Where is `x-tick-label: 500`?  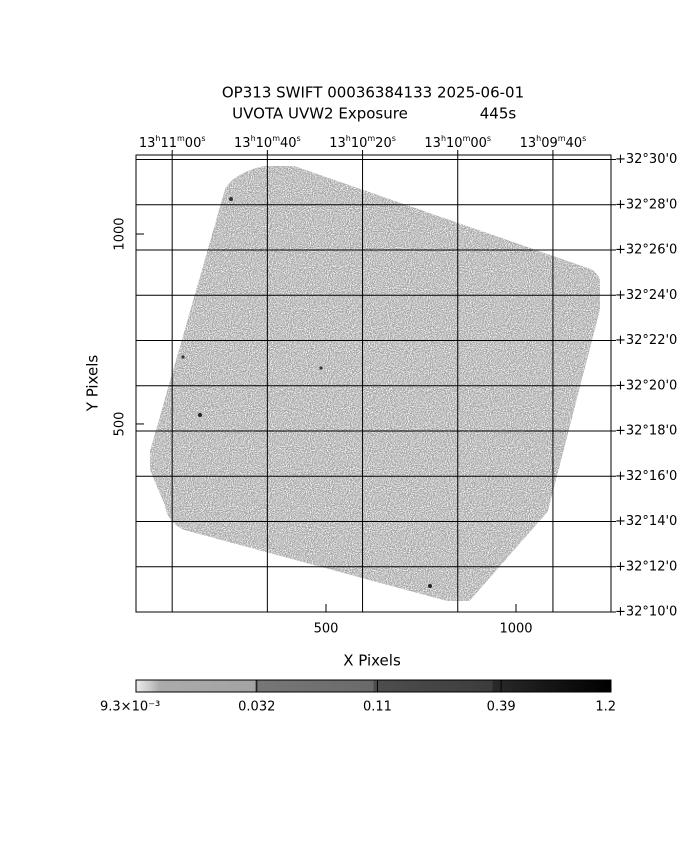
x-tick-label: 500 is located at coordinates (326, 629).